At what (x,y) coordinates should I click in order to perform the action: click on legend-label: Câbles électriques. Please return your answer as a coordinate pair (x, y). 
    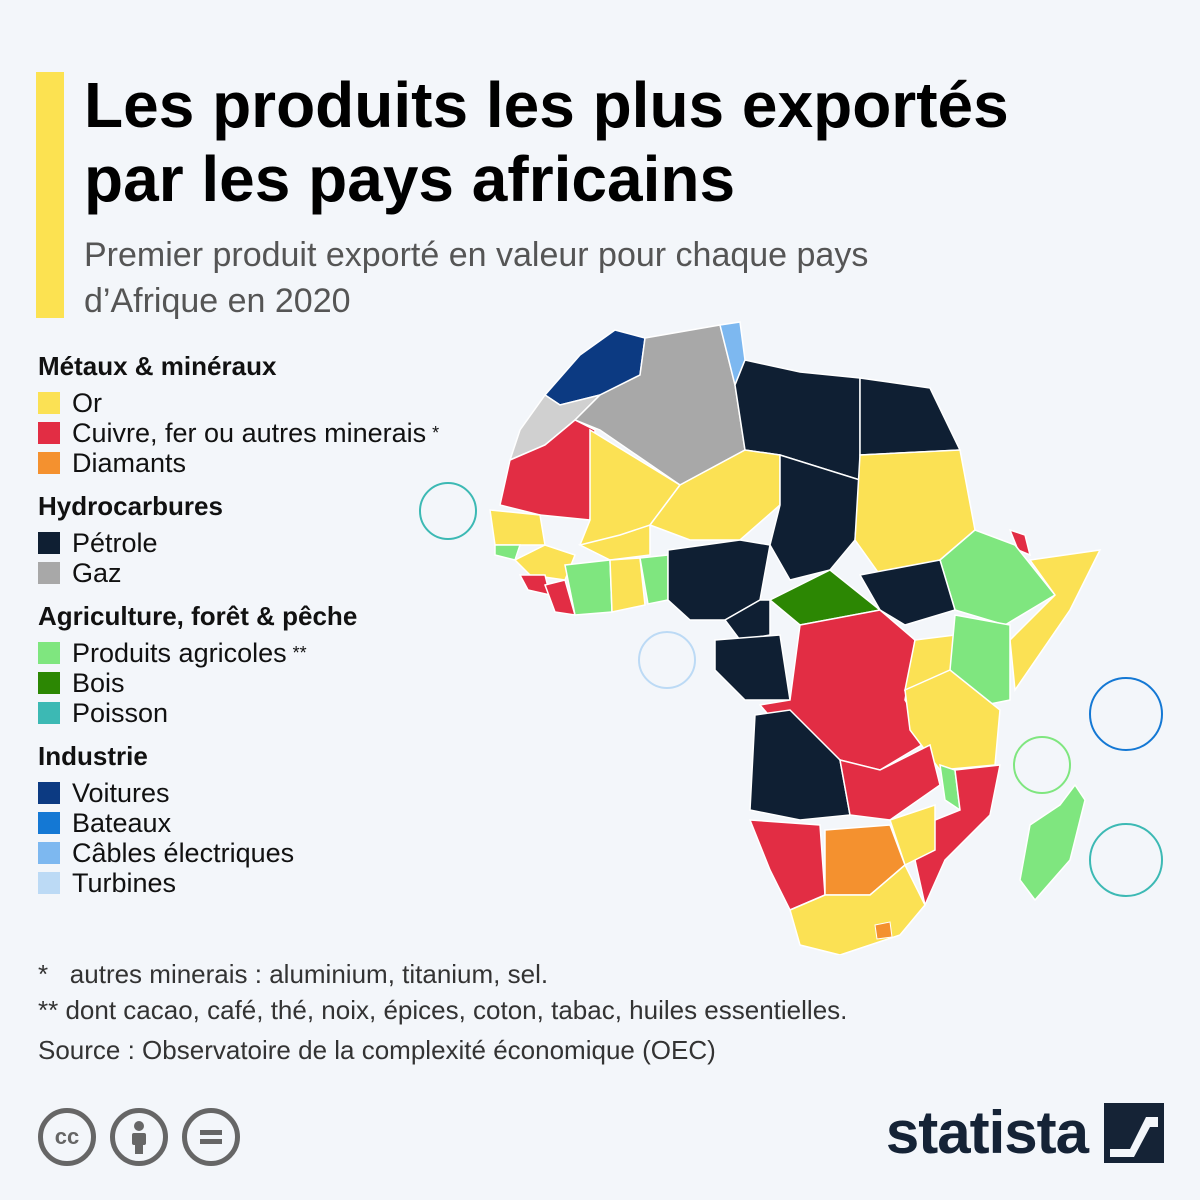
    Looking at the image, I should click on (183, 852).